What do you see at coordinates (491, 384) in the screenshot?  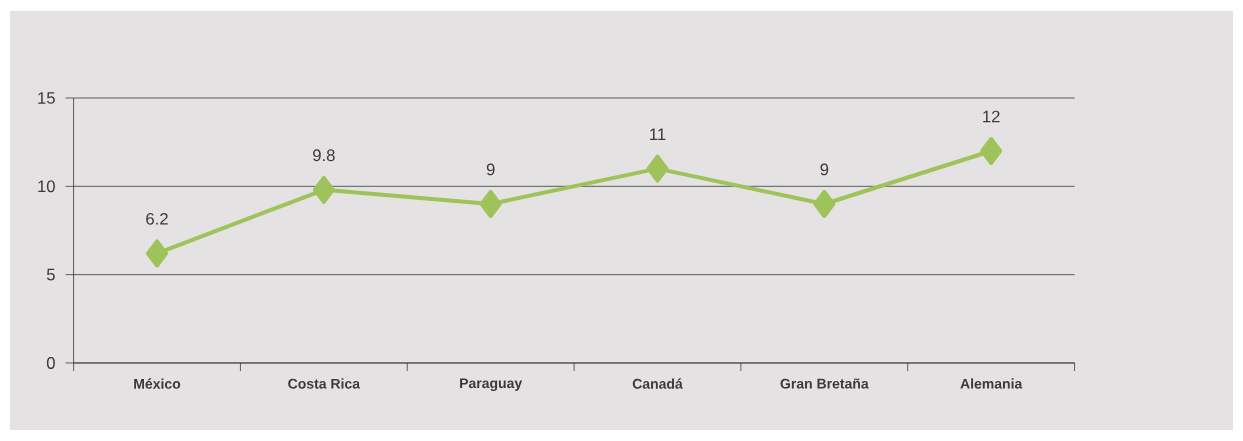 I see `x-tick-label: Paraguay` at bounding box center [491, 384].